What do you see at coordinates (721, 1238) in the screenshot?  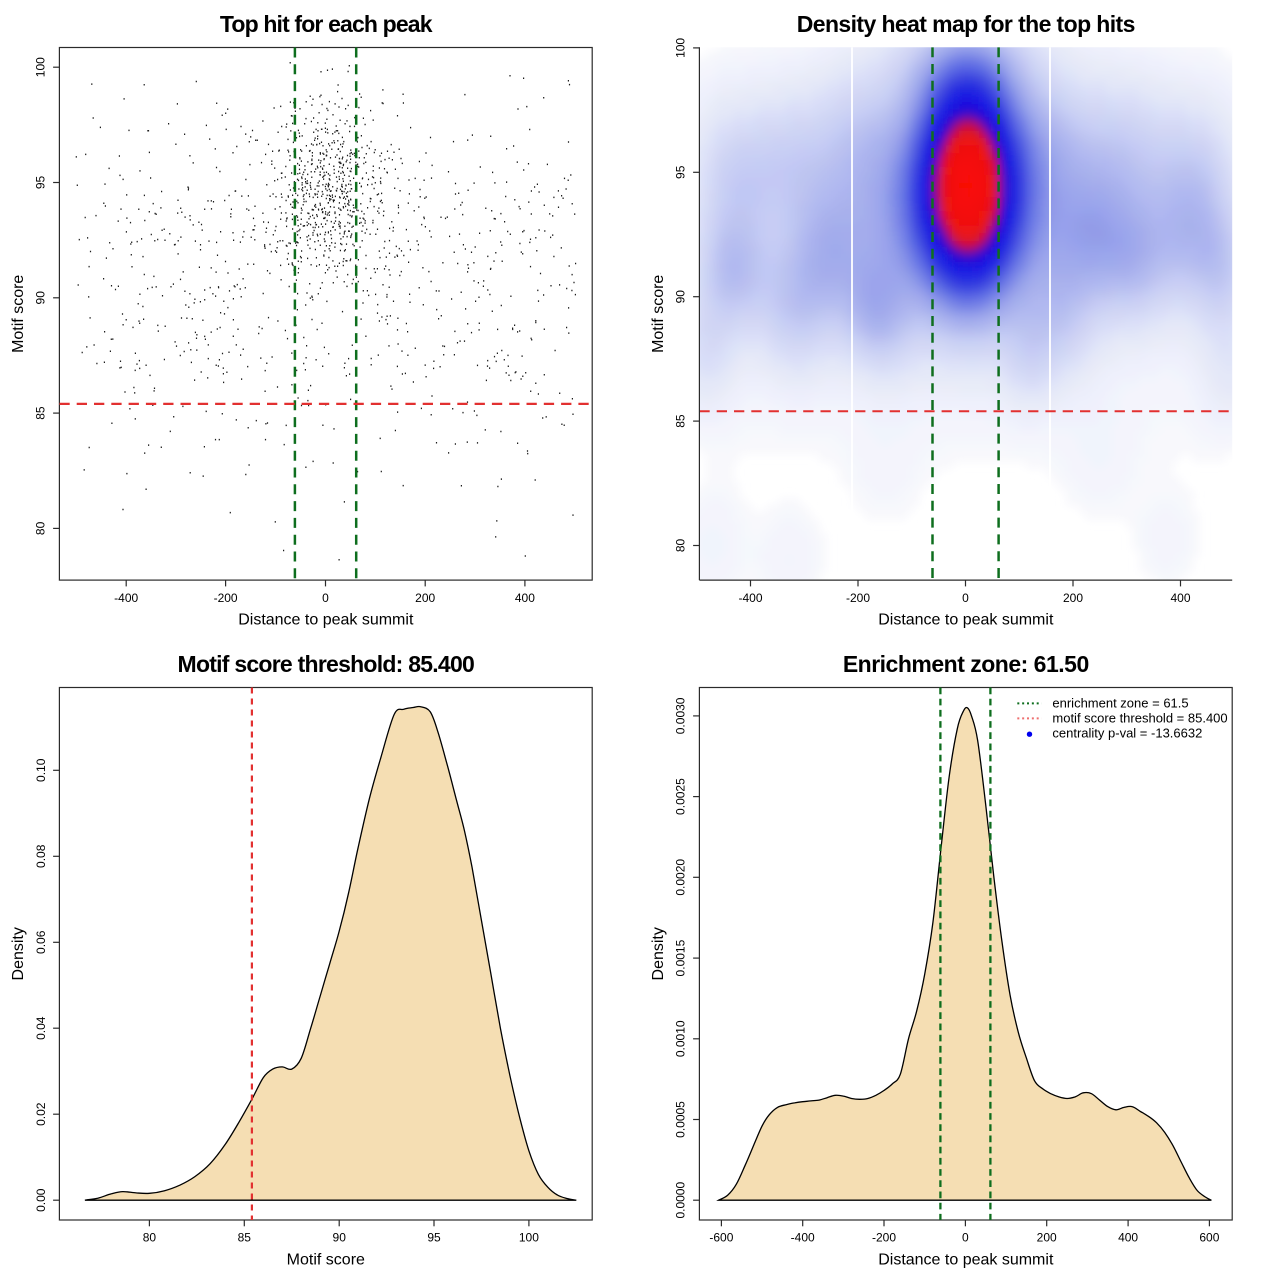 I see `svg-text: -600` at bounding box center [721, 1238].